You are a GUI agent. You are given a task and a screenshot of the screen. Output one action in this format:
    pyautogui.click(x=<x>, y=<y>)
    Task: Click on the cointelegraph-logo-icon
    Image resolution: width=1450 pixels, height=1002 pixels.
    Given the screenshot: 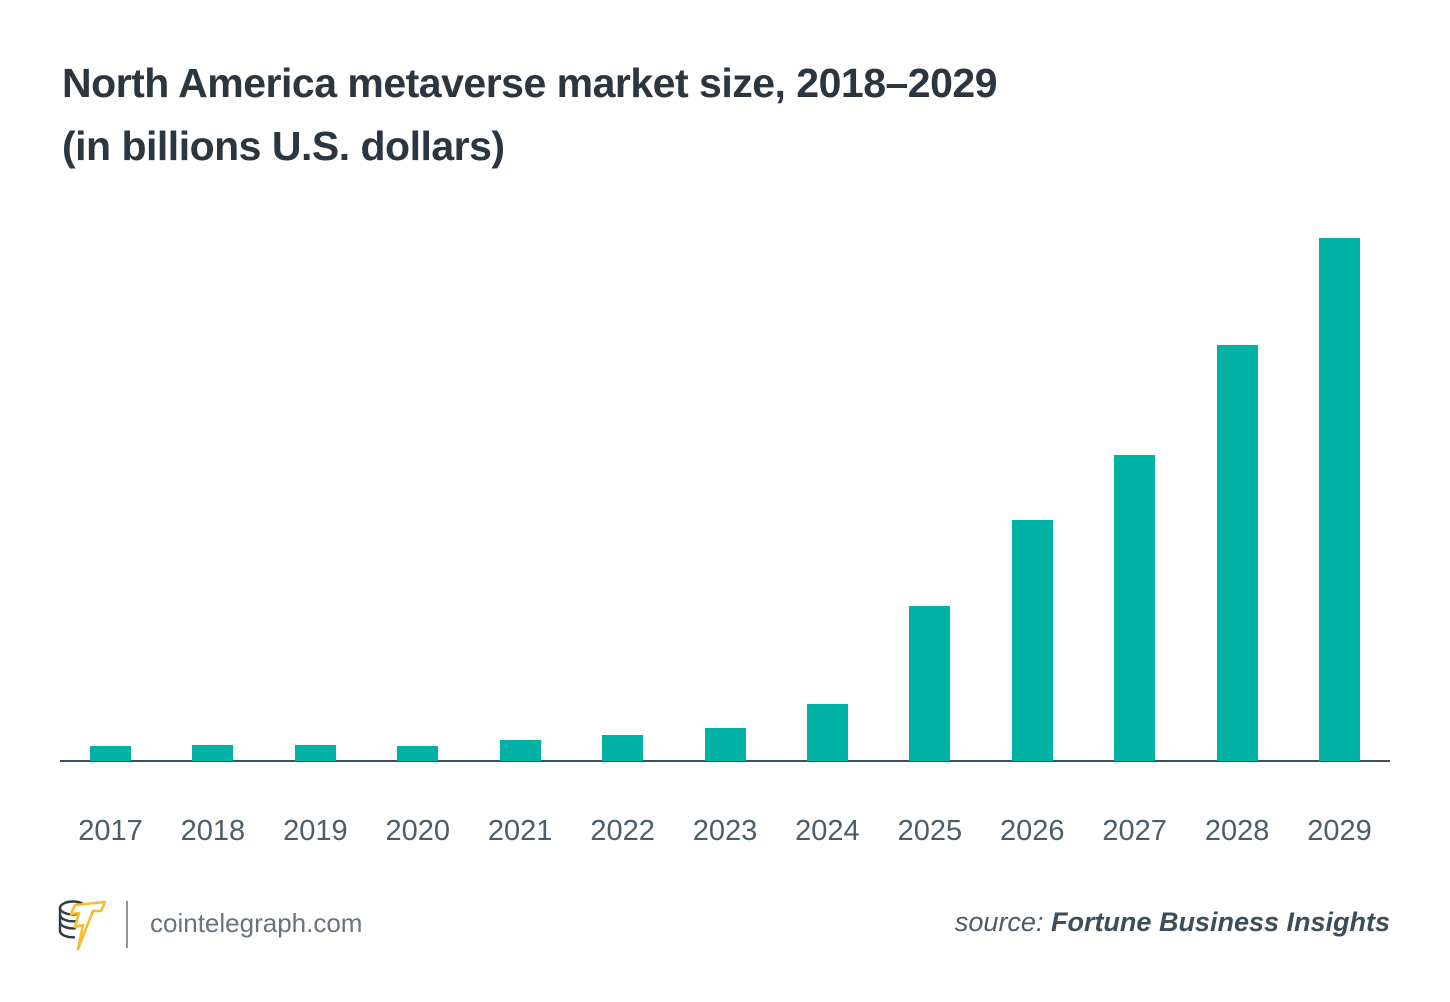 What is the action you would take?
    pyautogui.click(x=82, y=925)
    